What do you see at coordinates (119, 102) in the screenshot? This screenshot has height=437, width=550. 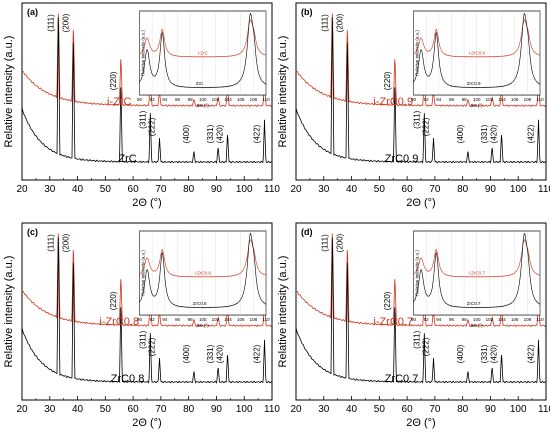 I see `series-label-red: i-ZrC` at bounding box center [119, 102].